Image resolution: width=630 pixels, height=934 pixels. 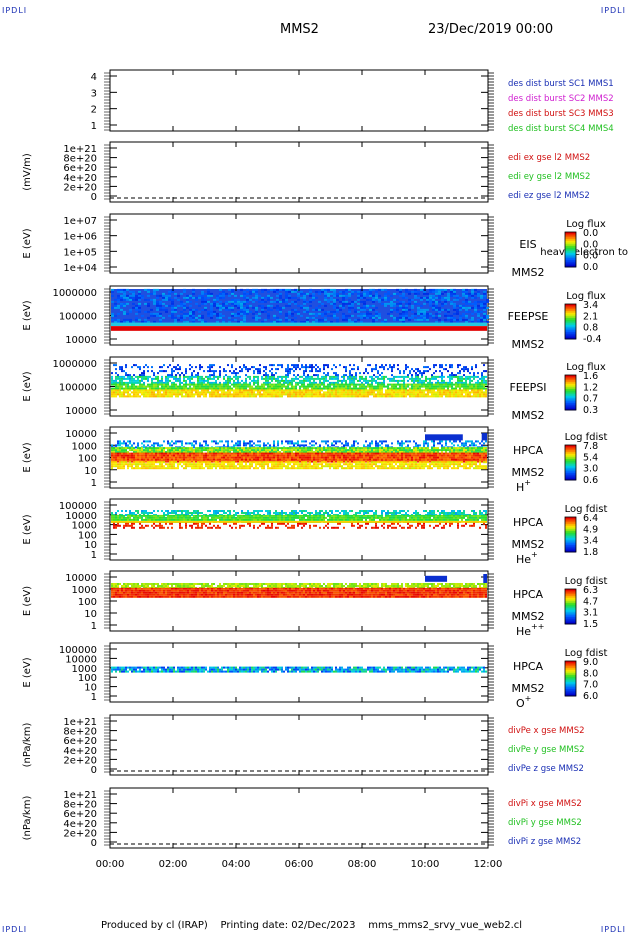 What do you see at coordinates (528, 472) in the screenshot?
I see `spacecraft-label: MMS2` at bounding box center [528, 472].